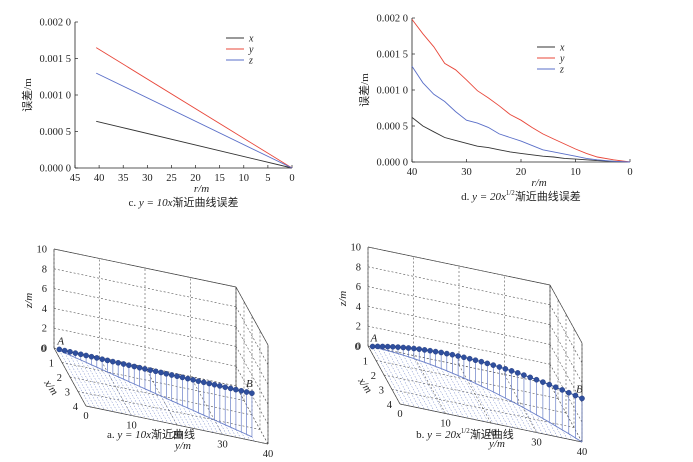  Describe the element at coordinates (44, 329) in the screenshot. I see `z-tick-label: 2` at that location.